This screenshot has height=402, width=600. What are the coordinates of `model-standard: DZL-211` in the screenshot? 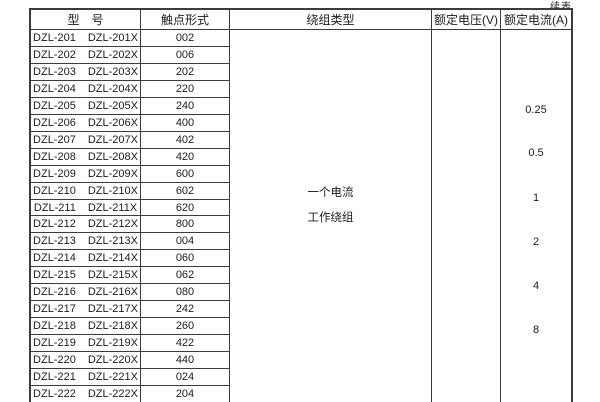 It's located at (54, 207).